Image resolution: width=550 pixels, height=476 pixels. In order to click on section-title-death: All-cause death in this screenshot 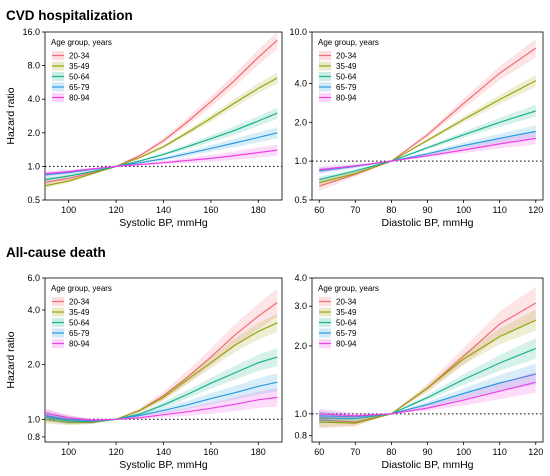, I will do `click(56, 252)`.